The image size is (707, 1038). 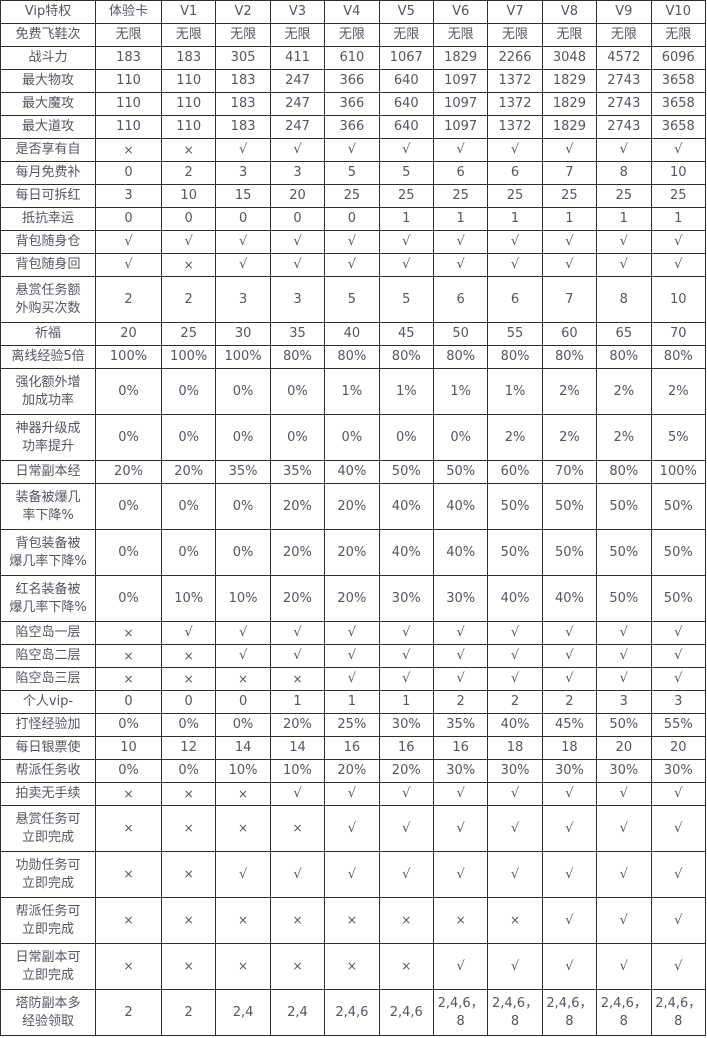 What do you see at coordinates (460, 771) in the screenshot?
I see `value-cell: 30%` at bounding box center [460, 771].